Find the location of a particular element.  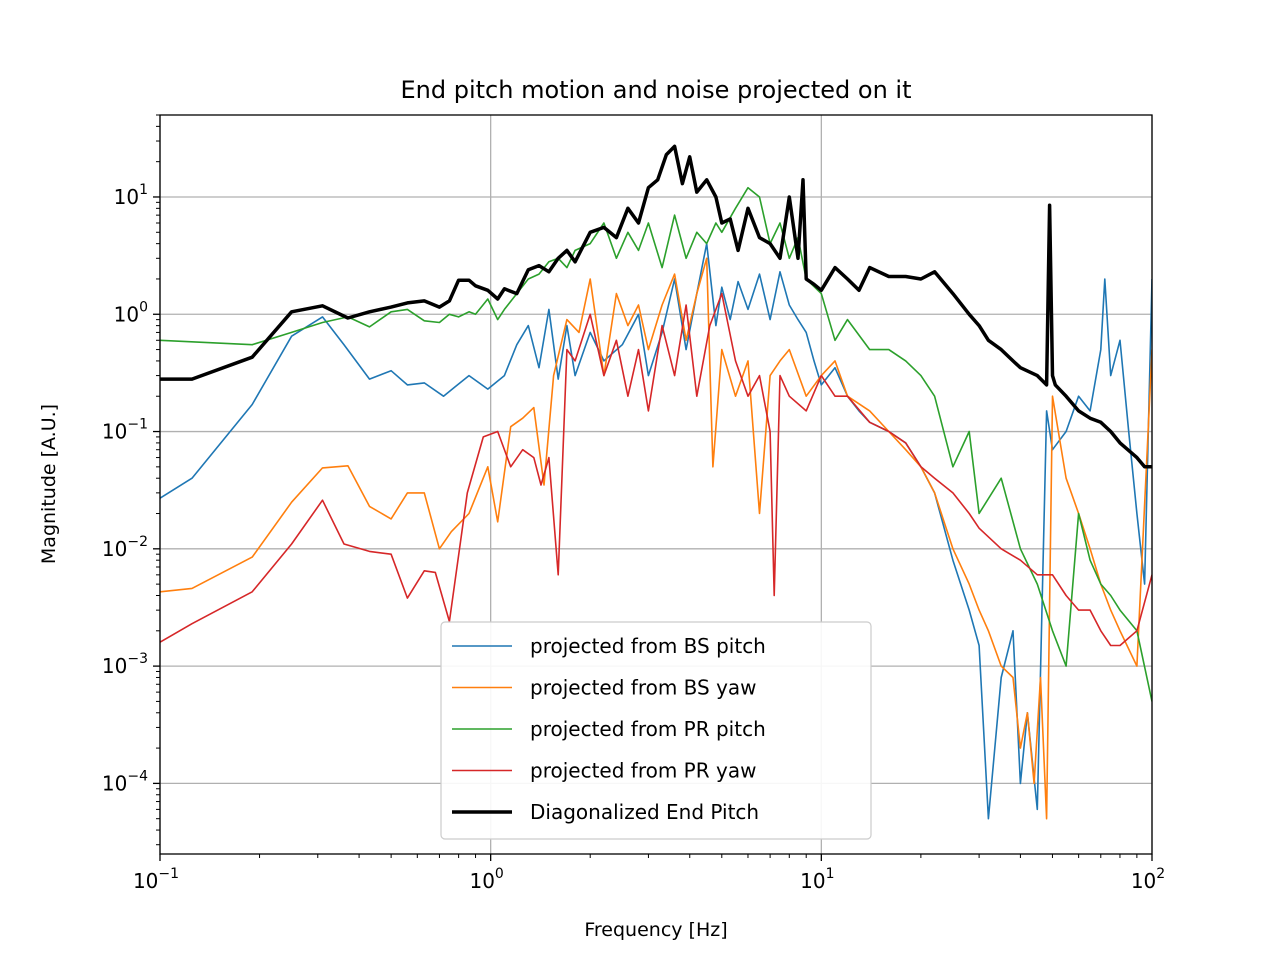

legend-item: projected from BS pitch is located at coordinates (609, 646).